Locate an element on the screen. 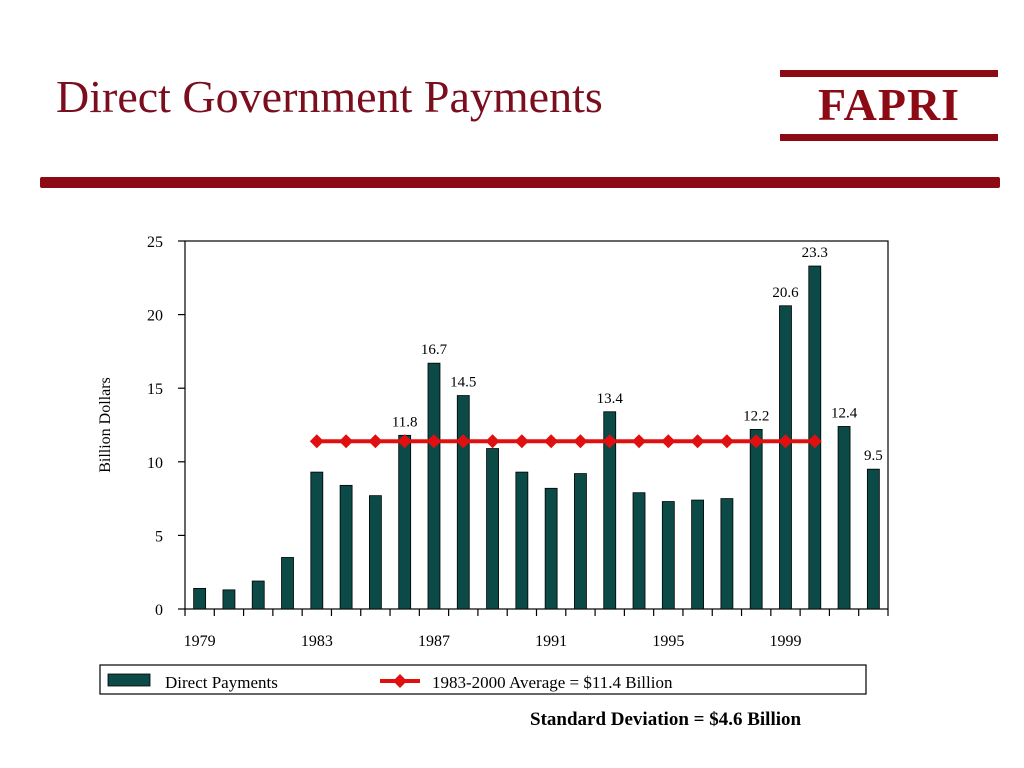  y-tick-label: 25 is located at coordinates (155, 242).